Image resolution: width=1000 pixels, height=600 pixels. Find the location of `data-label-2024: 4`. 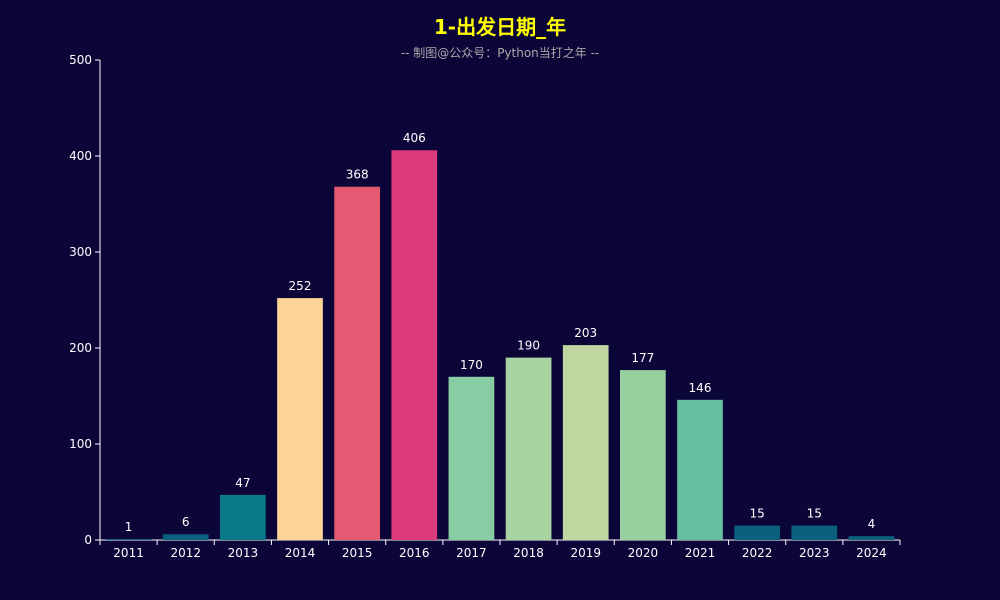

data-label-2024: 4 is located at coordinates (872, 524).